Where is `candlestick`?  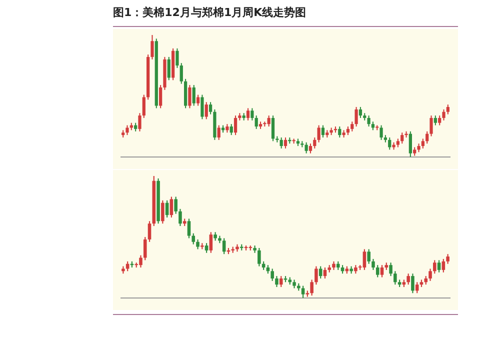
candlestick is located at coordinates (254, 249).